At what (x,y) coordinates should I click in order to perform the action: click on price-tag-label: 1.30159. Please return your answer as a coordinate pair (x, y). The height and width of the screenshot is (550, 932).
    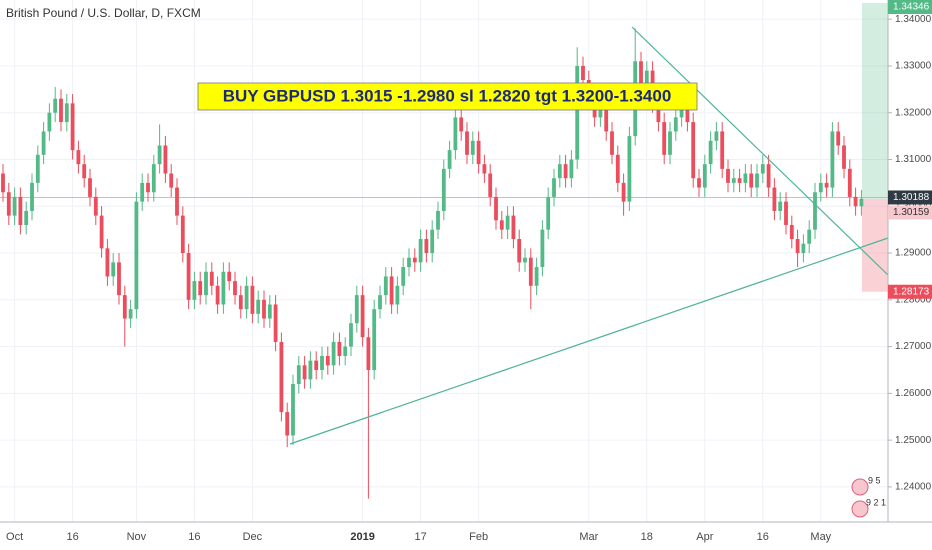
    Looking at the image, I should click on (911, 212).